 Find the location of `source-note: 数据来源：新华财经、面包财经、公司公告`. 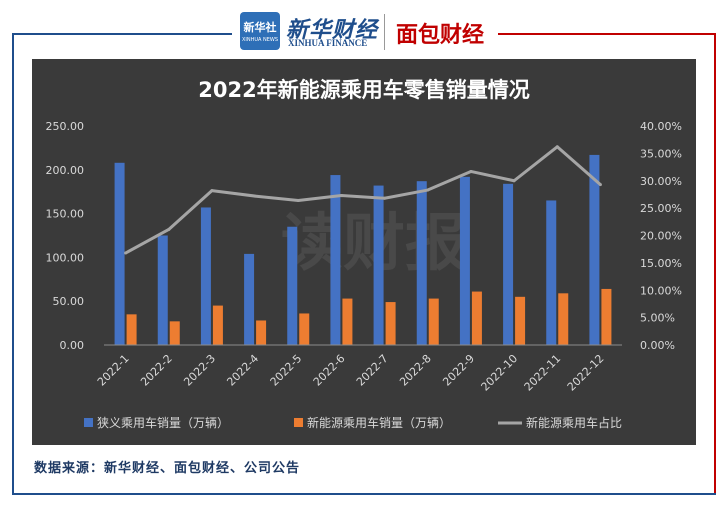

source-note: 数据来源：新华财经、面包财经、公司公告 is located at coordinates (167, 468).